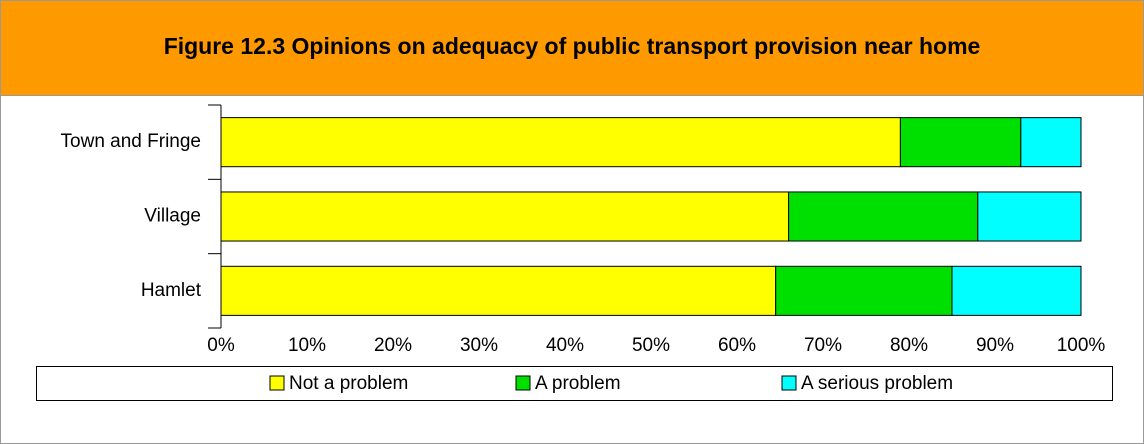  Describe the element at coordinates (172, 216) in the screenshot. I see `y-tick-label: Village` at that location.